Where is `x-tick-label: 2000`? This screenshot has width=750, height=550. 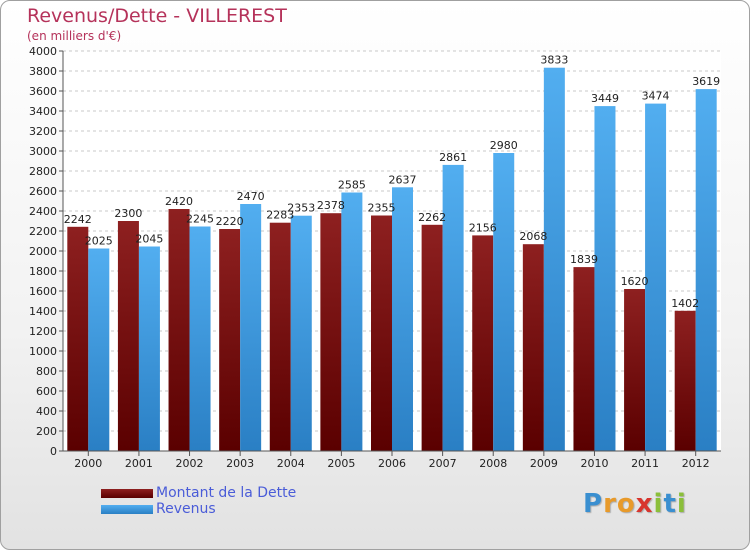
x-tick-label: 2000 is located at coordinates (88, 463).